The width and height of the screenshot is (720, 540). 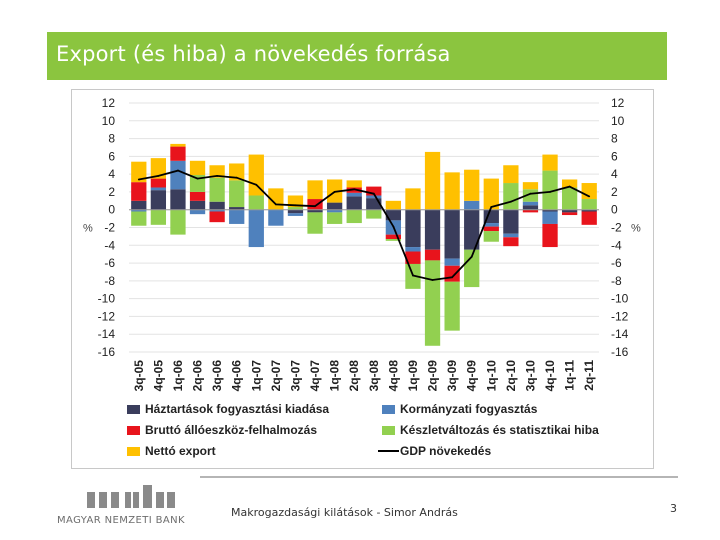 I want to click on y-tick-label-left: -16, so click(x=107, y=352).